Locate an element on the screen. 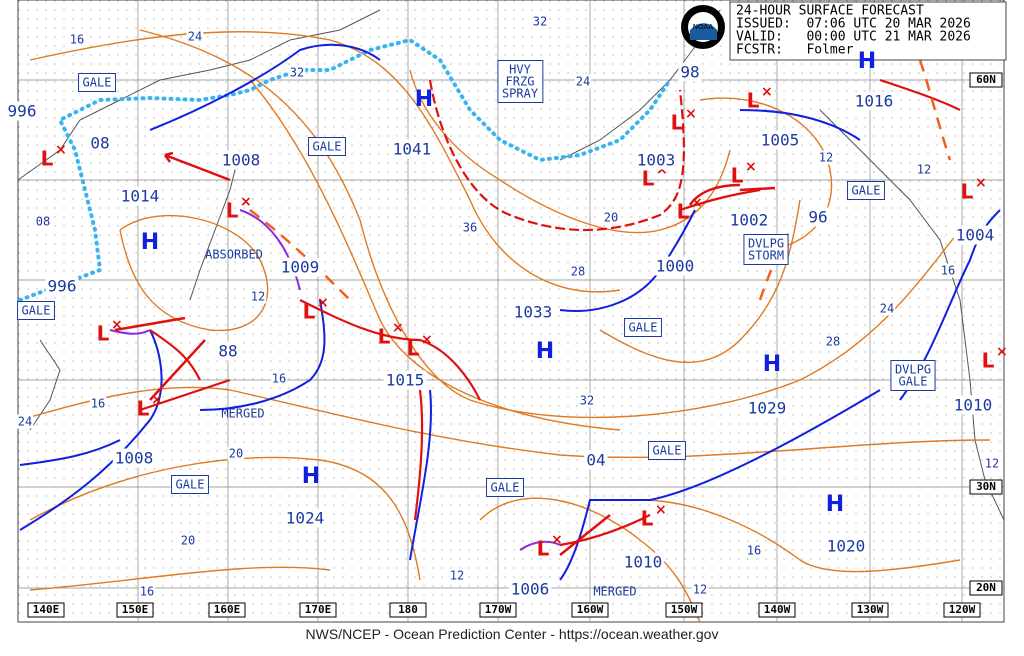  latitude-label: 20N is located at coordinates (986, 587).